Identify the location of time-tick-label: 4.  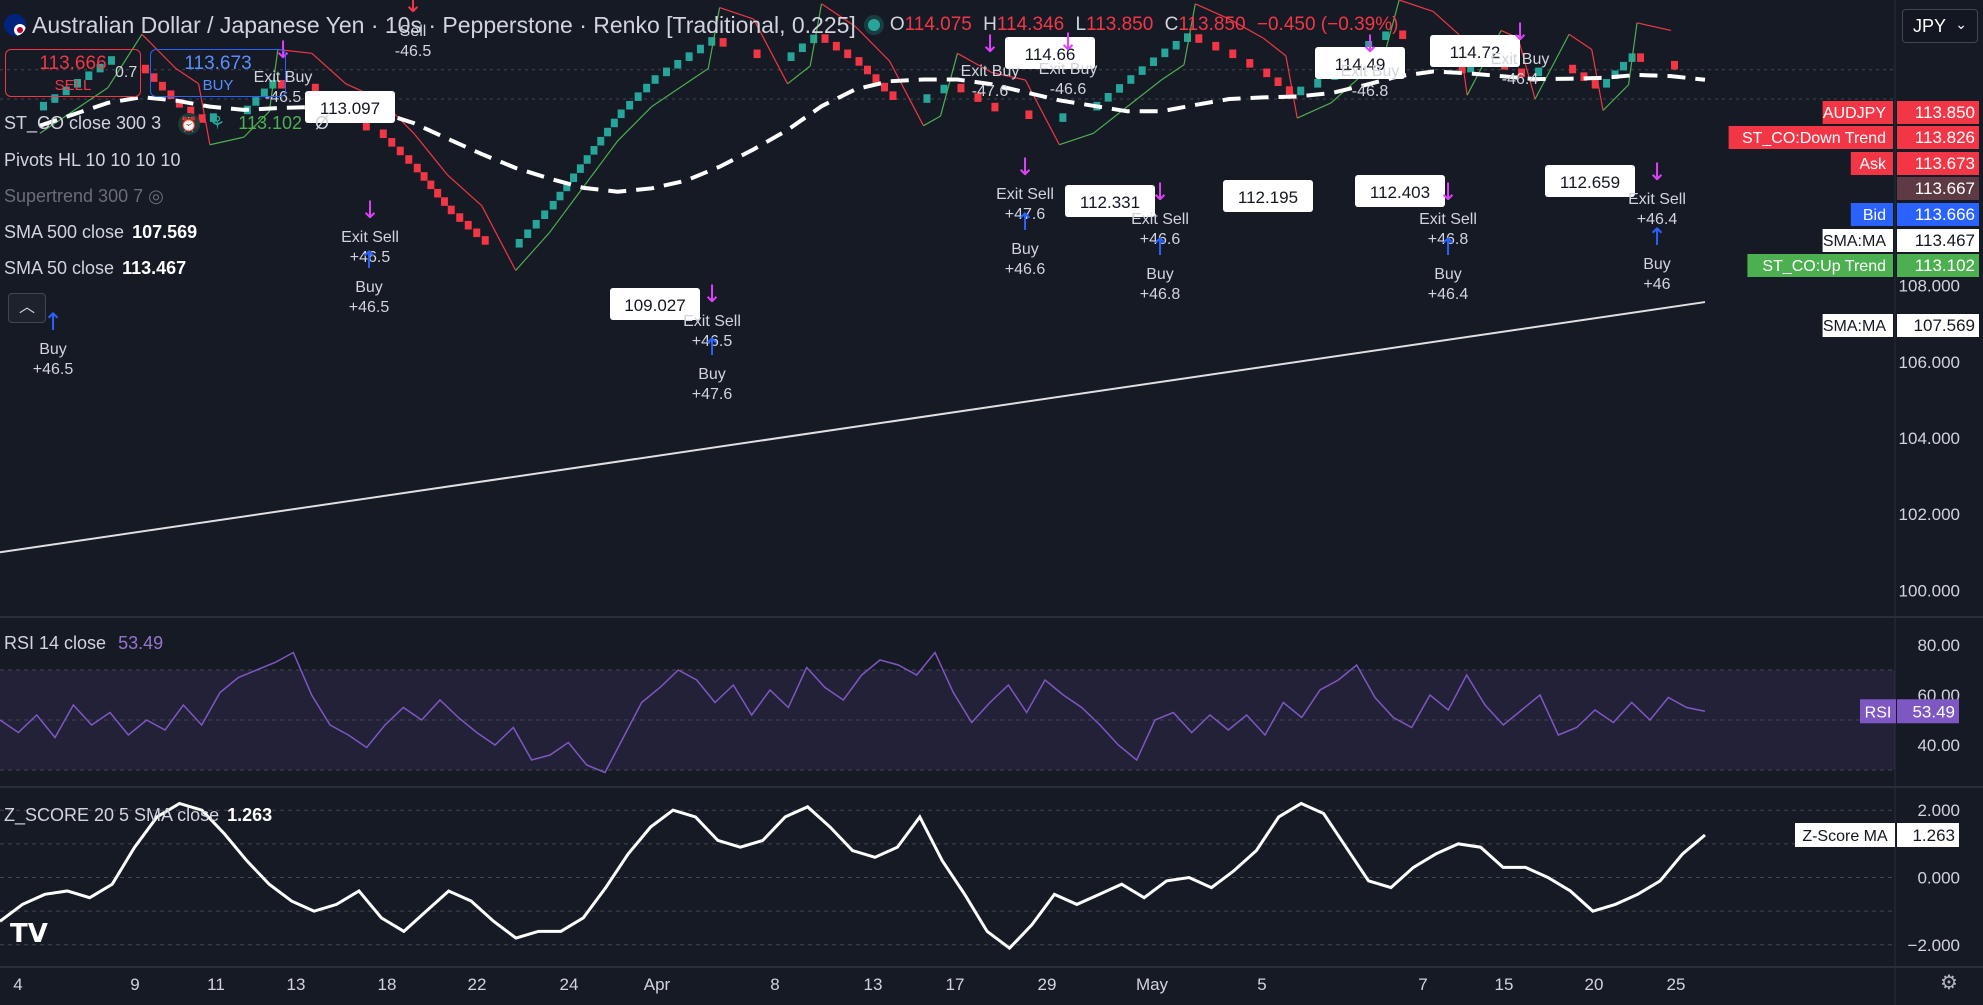
(17, 984).